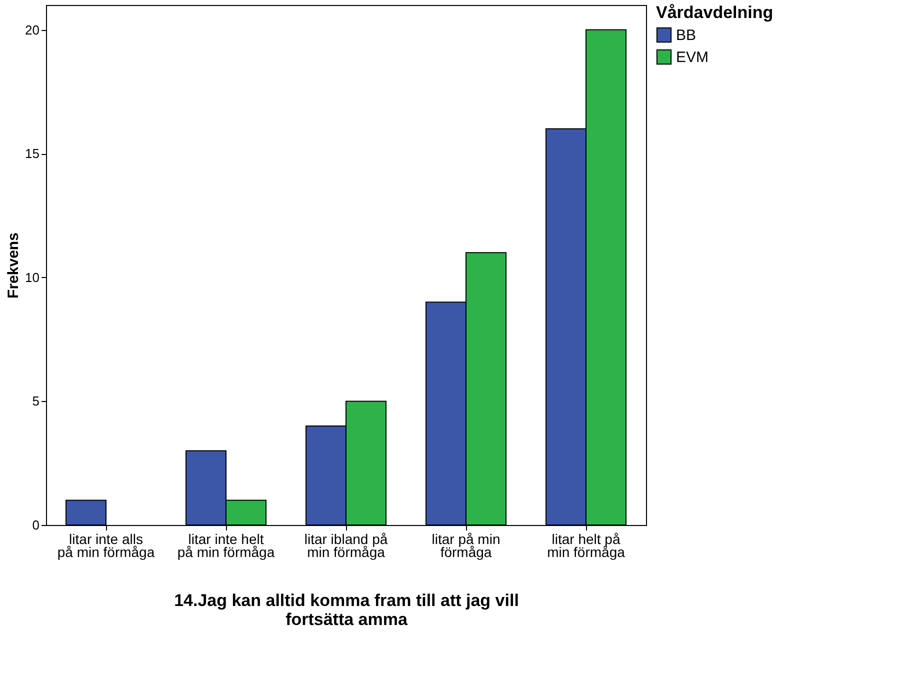 The image size is (914, 675). What do you see at coordinates (13, 265) in the screenshot?
I see `y-axis-title: Frekvens` at bounding box center [13, 265].